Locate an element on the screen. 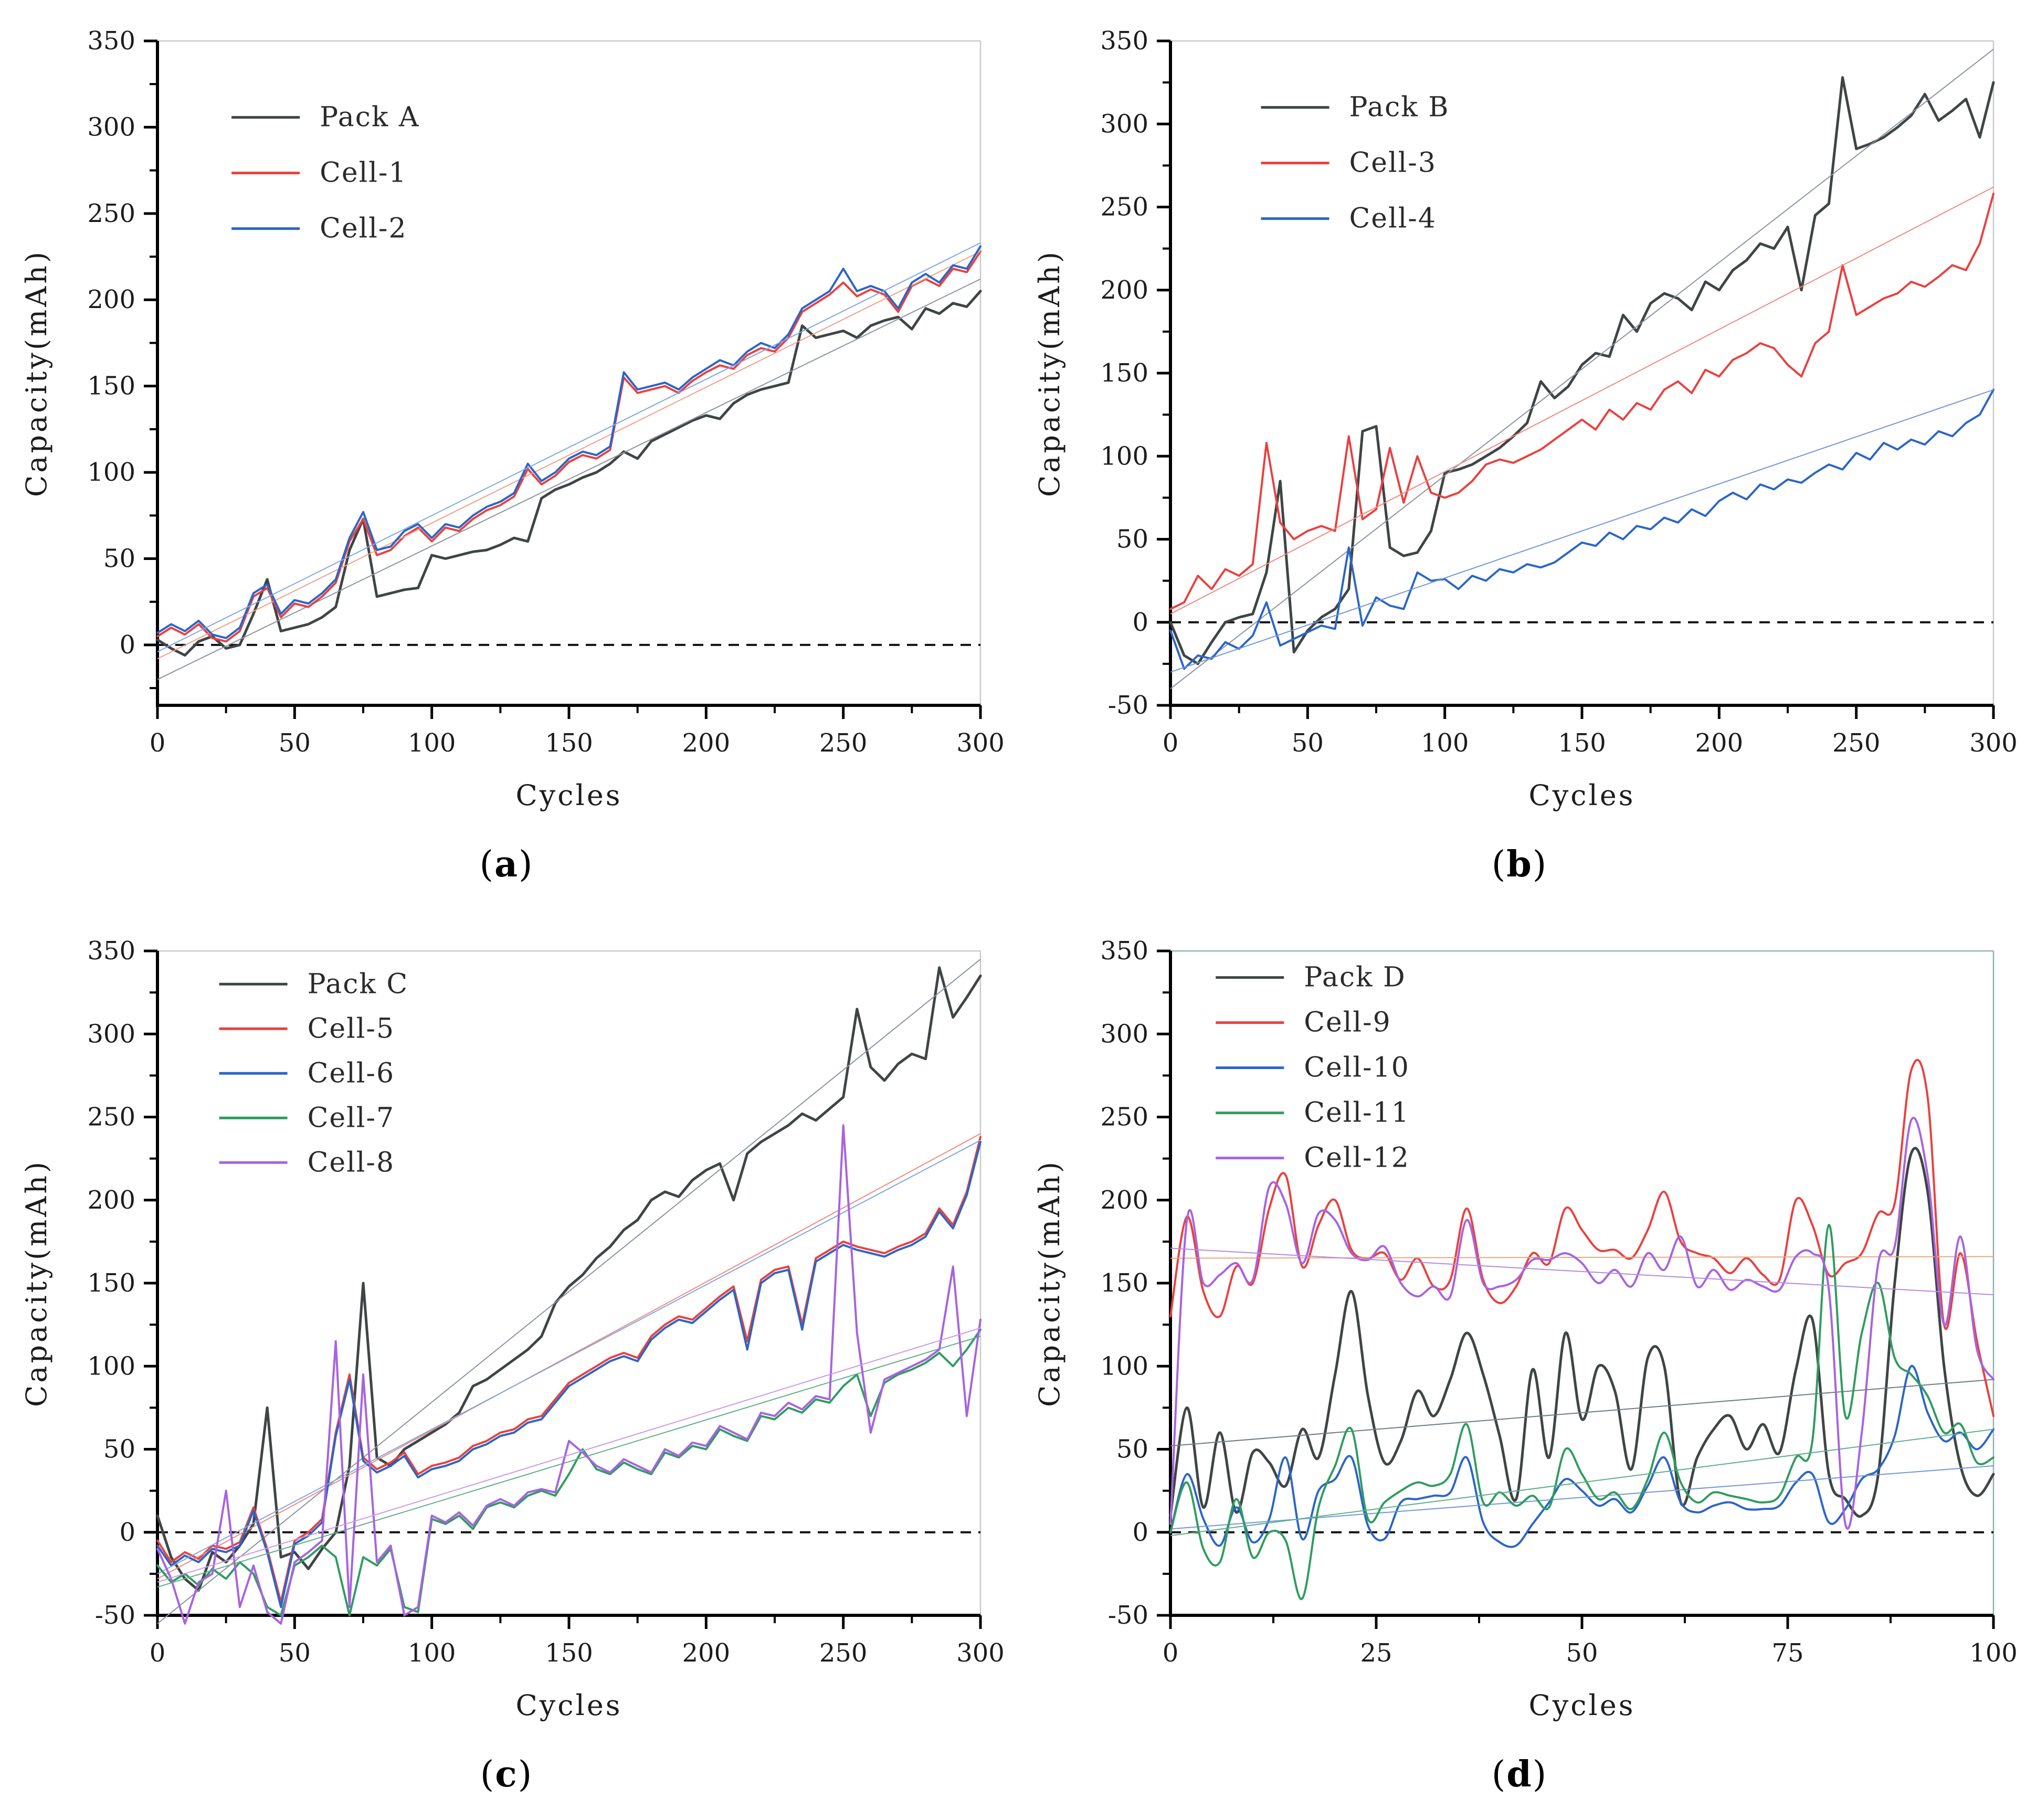 This screenshot has width=2026, height=1820. caption-b: (b) is located at coordinates (1520, 864).